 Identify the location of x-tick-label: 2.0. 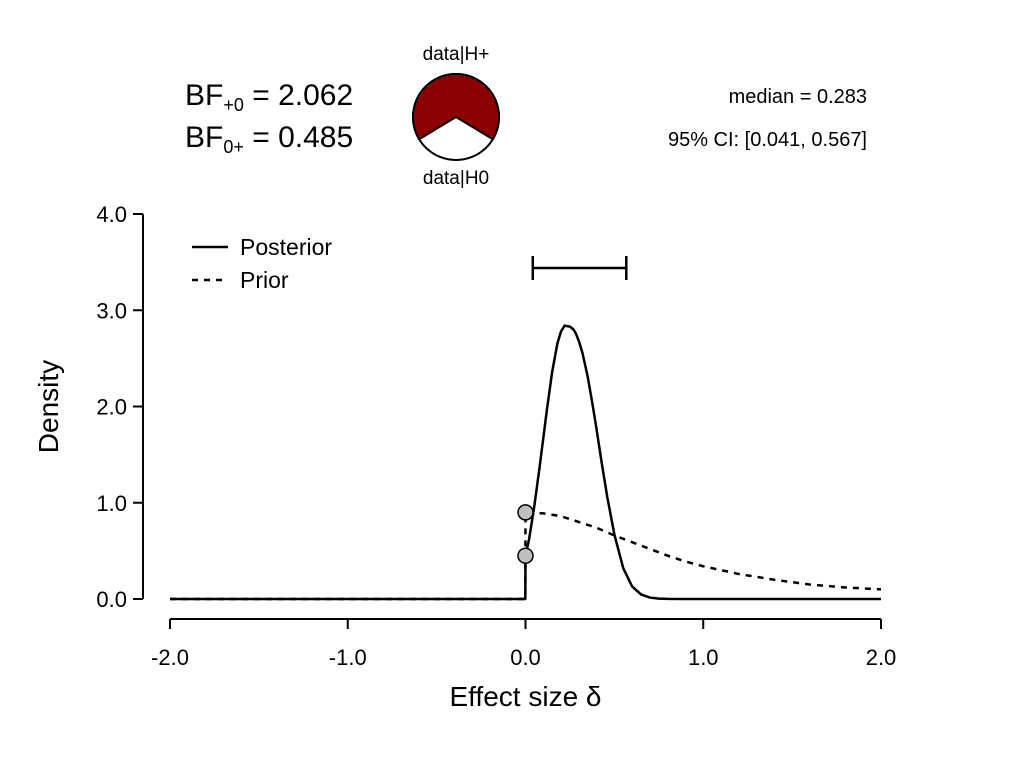
(881, 657).